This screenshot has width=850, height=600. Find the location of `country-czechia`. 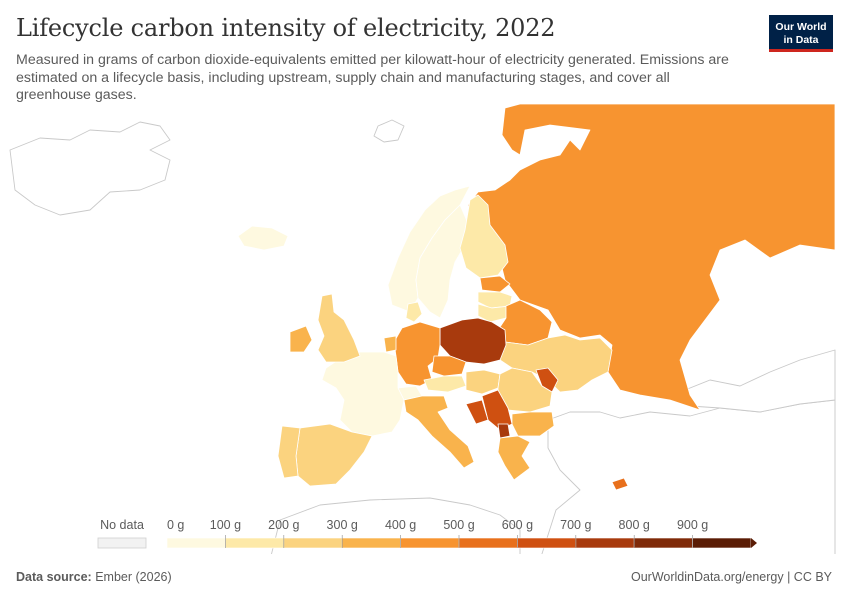

country-czechia is located at coordinates (449, 366).